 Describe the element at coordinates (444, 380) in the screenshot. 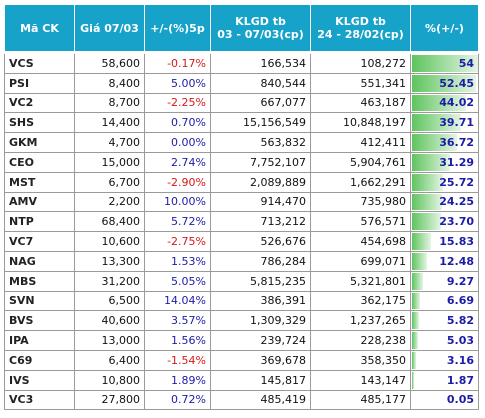

I see `bar-cell: 1.87` at that location.